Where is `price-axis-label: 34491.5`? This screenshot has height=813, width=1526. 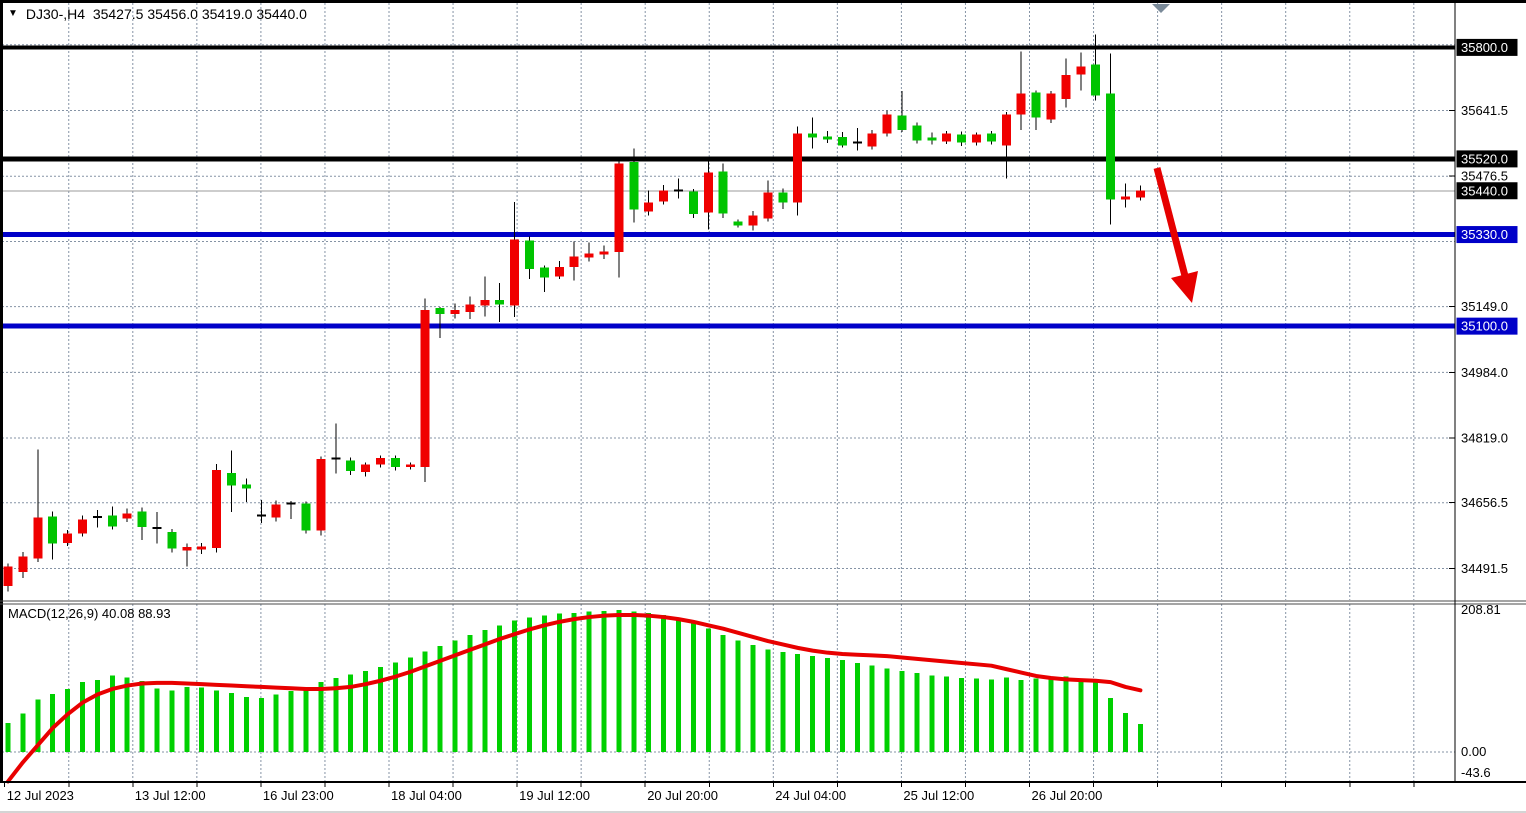 price-axis-label: 34491.5 is located at coordinates (1484, 568).